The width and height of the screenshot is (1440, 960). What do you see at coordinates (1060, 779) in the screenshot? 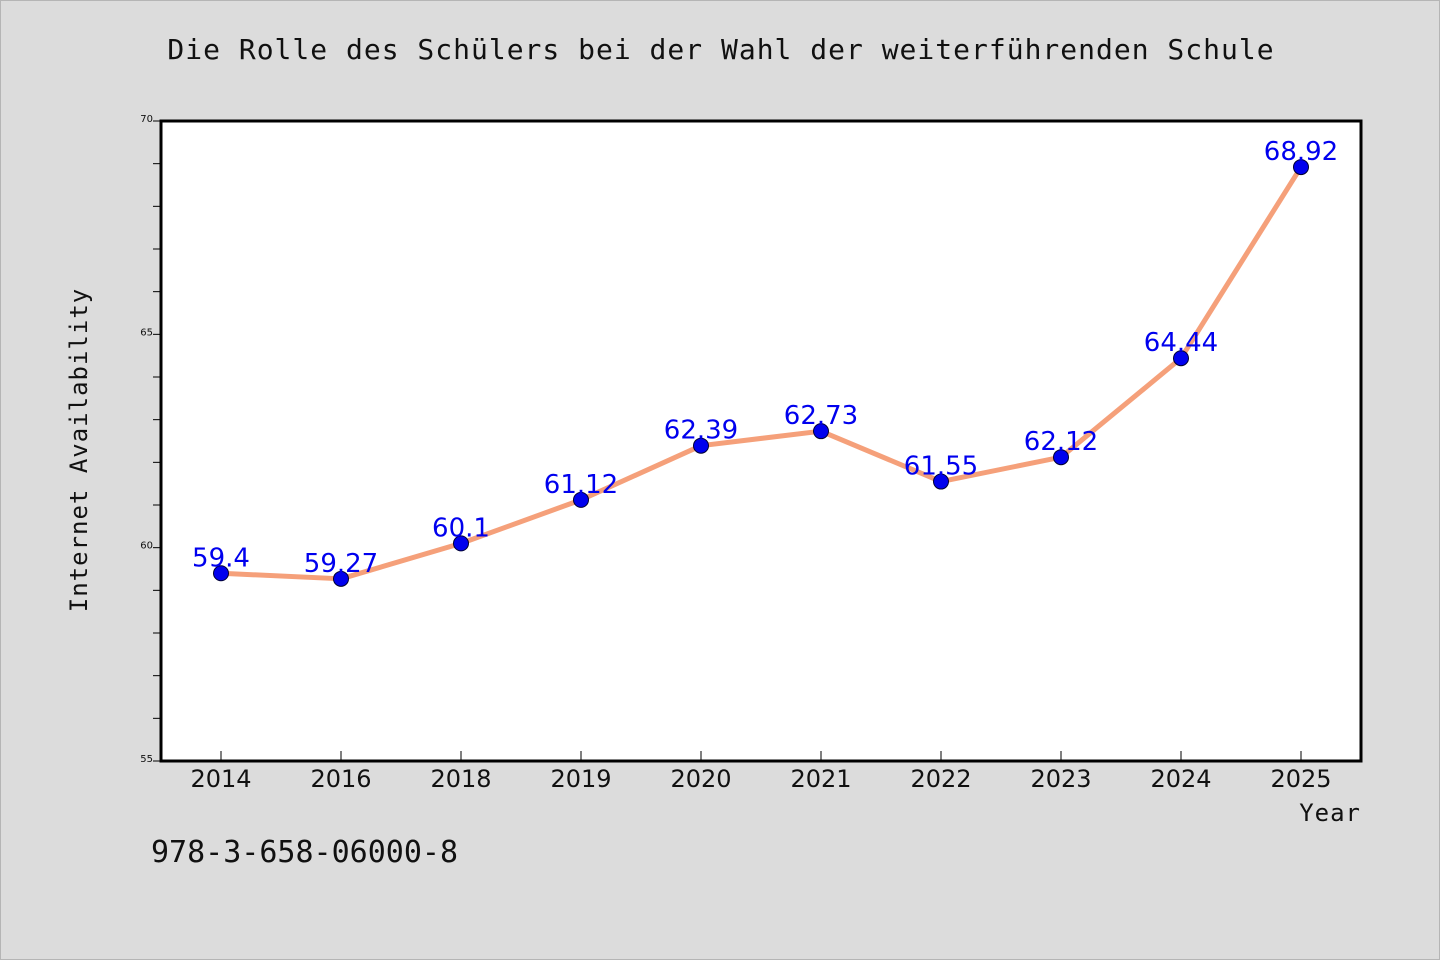
I see `x-tick-label: 2023` at bounding box center [1060, 779].